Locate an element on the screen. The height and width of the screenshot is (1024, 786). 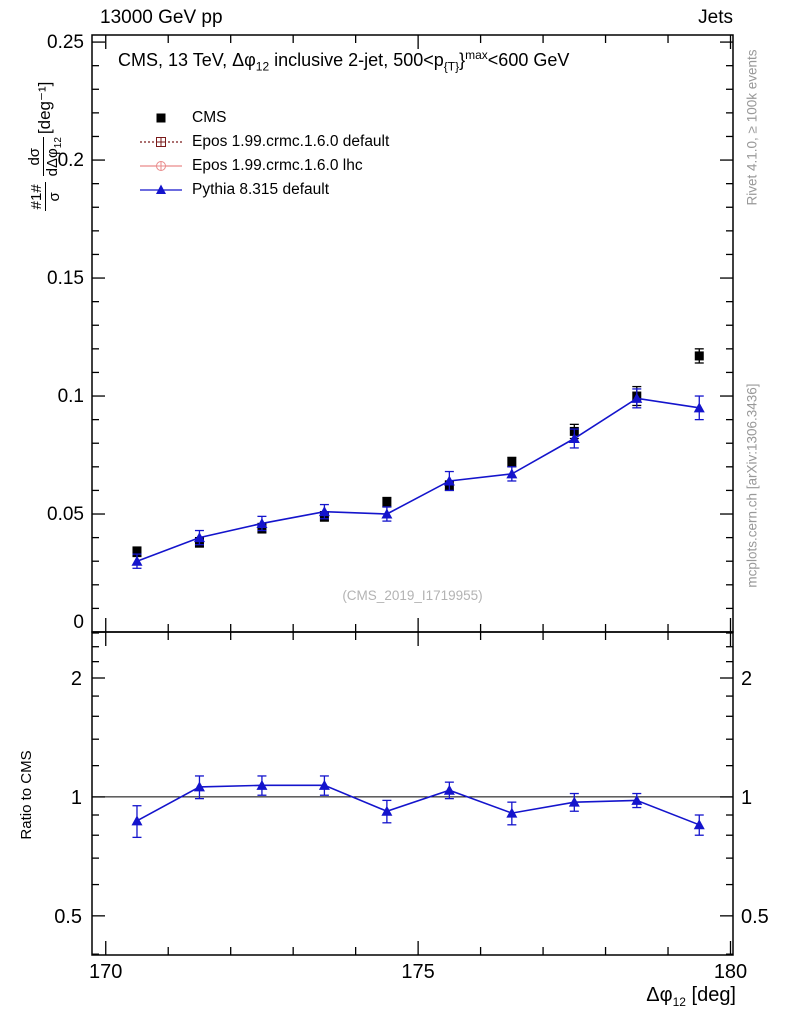
fraction-numerator: dσ is located at coordinates (35, 157).